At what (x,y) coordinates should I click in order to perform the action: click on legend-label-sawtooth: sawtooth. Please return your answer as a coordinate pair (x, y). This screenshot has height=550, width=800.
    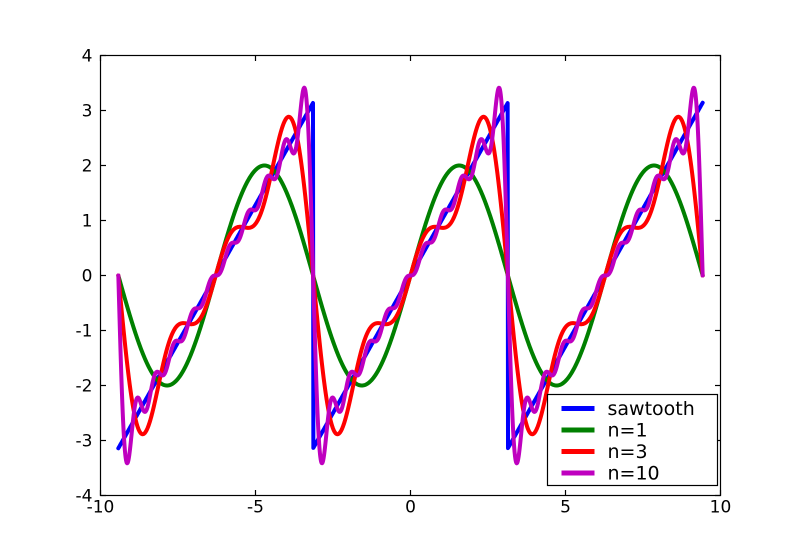
    Looking at the image, I should click on (651, 409).